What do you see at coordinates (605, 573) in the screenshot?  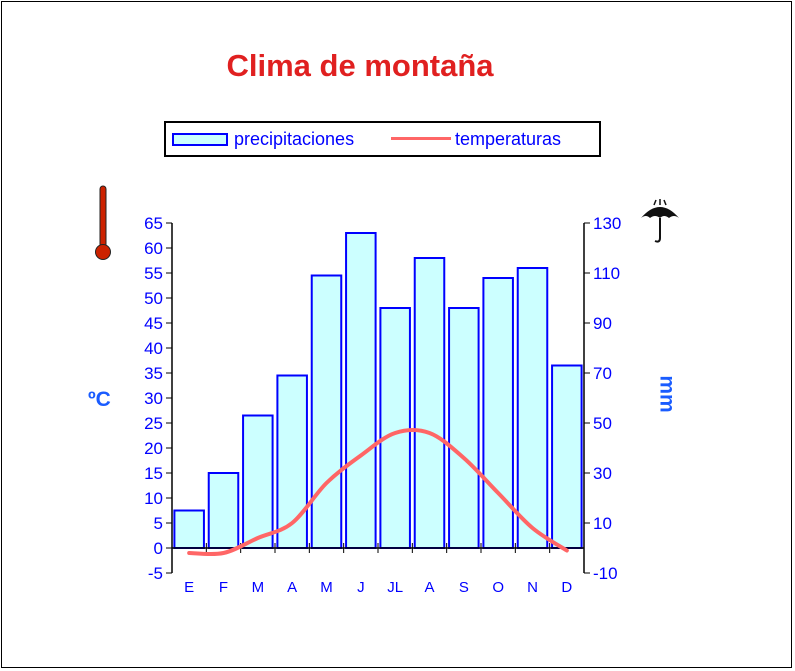 I see `right-tick-label: -10` at bounding box center [605, 573].